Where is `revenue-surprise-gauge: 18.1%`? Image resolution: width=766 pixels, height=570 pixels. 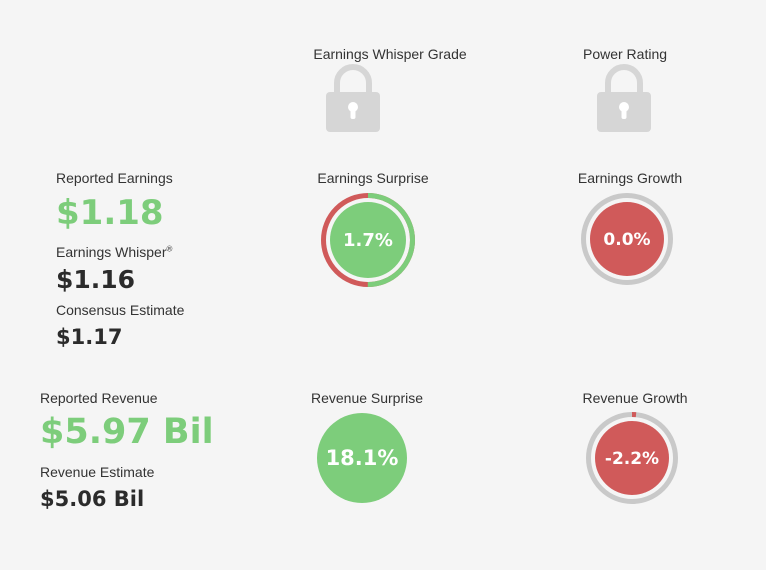
revenue-surprise-gauge: 18.1% is located at coordinates (362, 458).